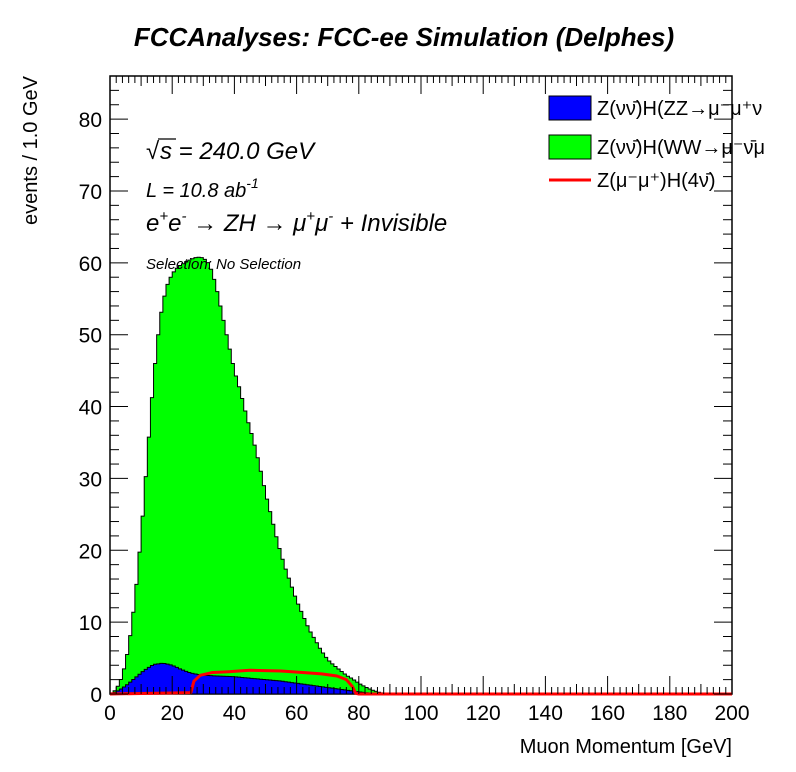  Describe the element at coordinates (321, 223) in the screenshot. I see `process-mu2: μ` at that location.